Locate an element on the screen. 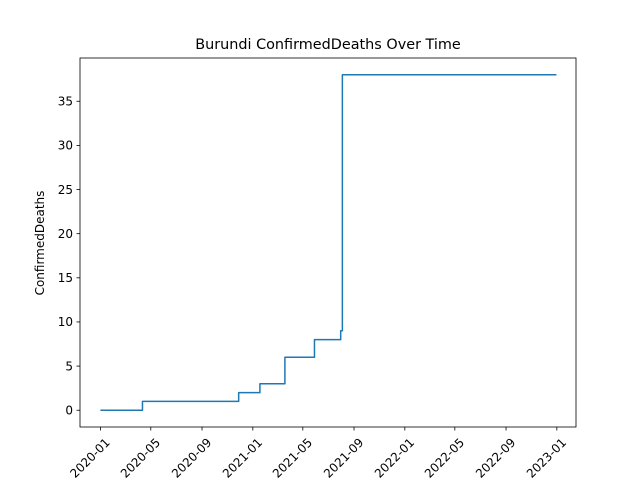 The width and height of the screenshot is (640, 480). y-tick-label: 15 is located at coordinates (65, 278).